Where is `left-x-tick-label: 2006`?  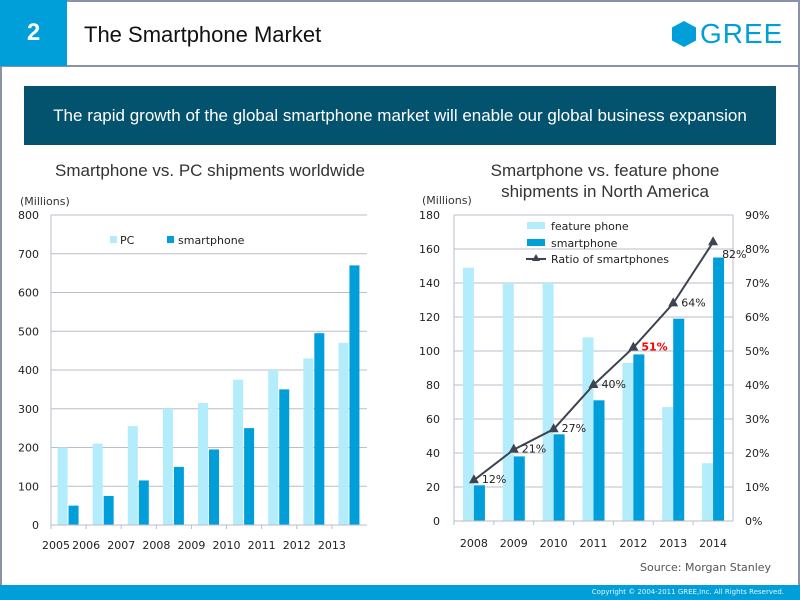
left-x-tick-label: 2006 is located at coordinates (86, 545).